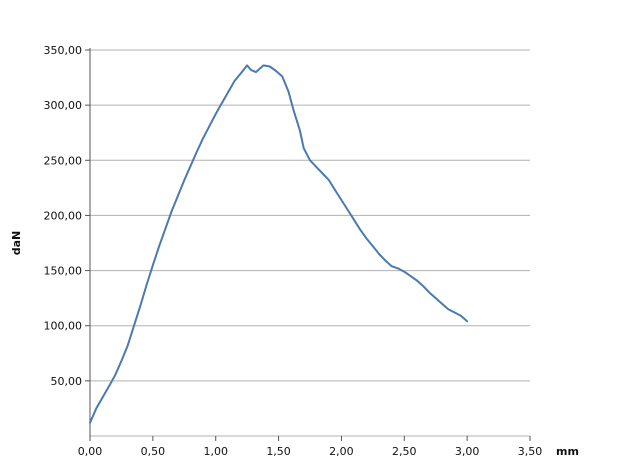 Image resolution: width=619 pixels, height=475 pixels. I want to click on x-tick-label: 1,50, so click(278, 451).